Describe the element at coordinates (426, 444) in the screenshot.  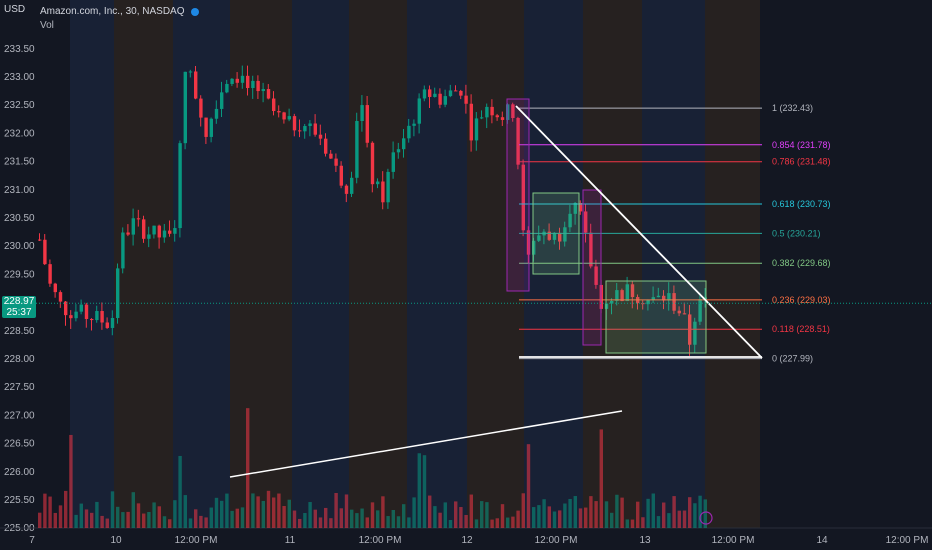
I see `volume-trend-line` at that location.